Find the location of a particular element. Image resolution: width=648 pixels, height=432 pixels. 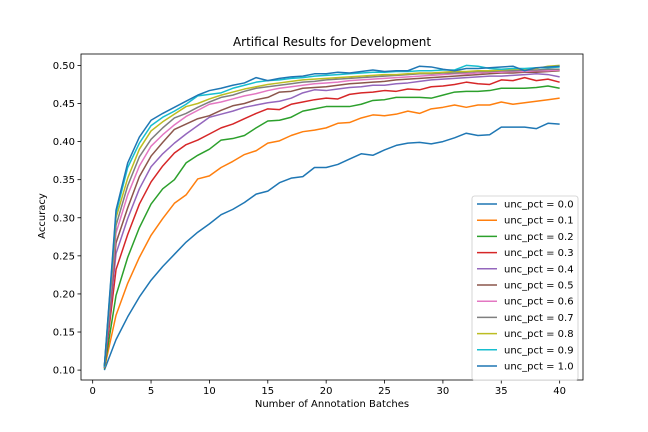

legend-label: unc_pct = 0.4 is located at coordinates (539, 269).